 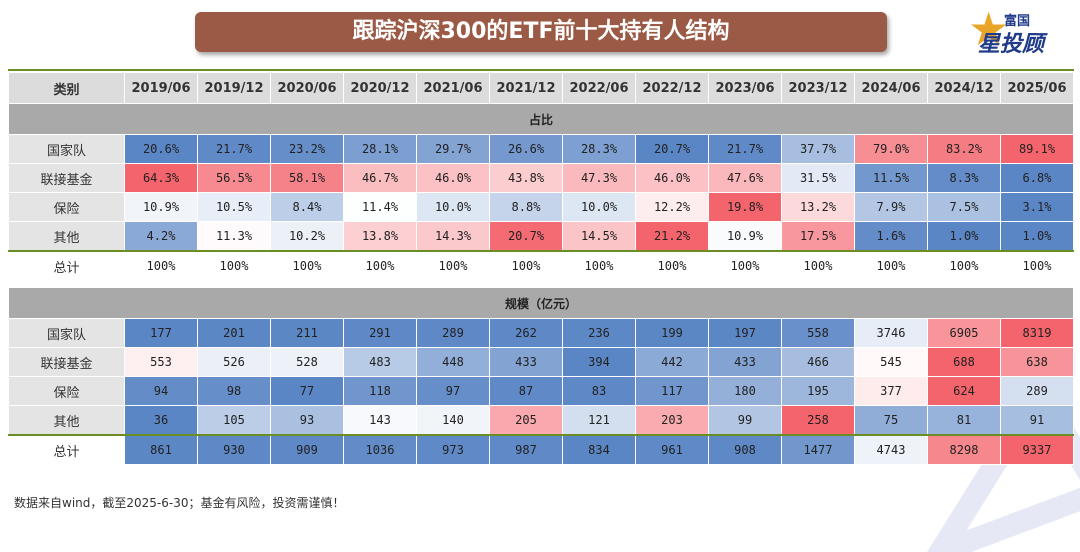 I want to click on table-cell: 14.5%, so click(x=599, y=236).